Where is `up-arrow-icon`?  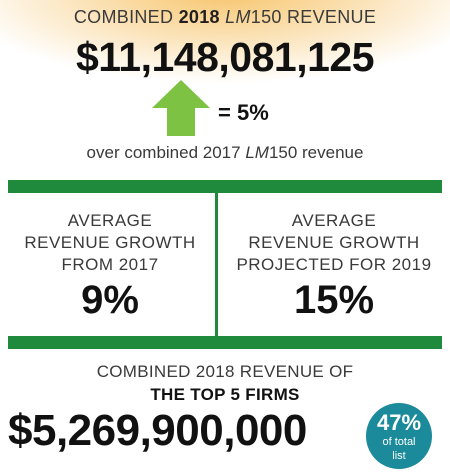 up-arrow-icon is located at coordinates (181, 108).